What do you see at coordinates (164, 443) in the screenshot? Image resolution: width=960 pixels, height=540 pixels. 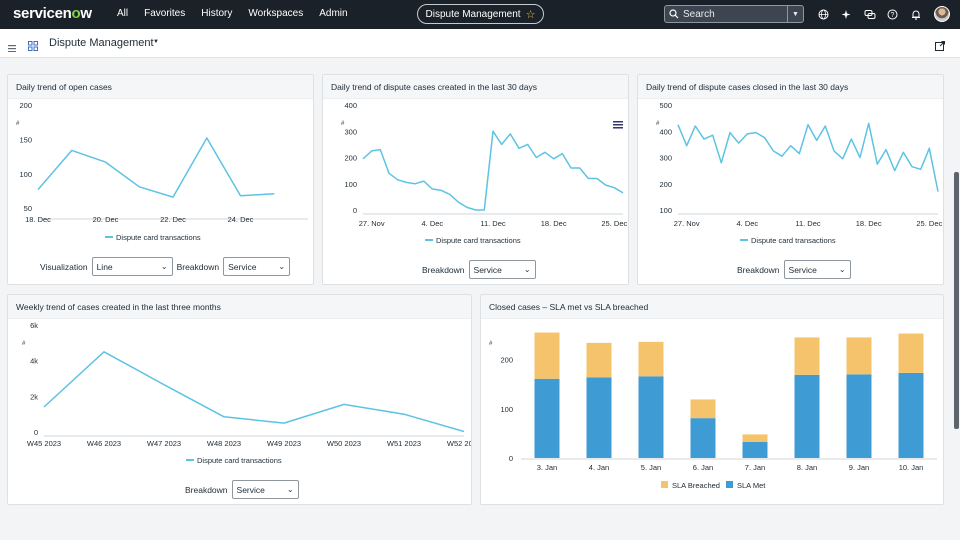 I see `x-tick-label: W47 2023` at bounding box center [164, 443].